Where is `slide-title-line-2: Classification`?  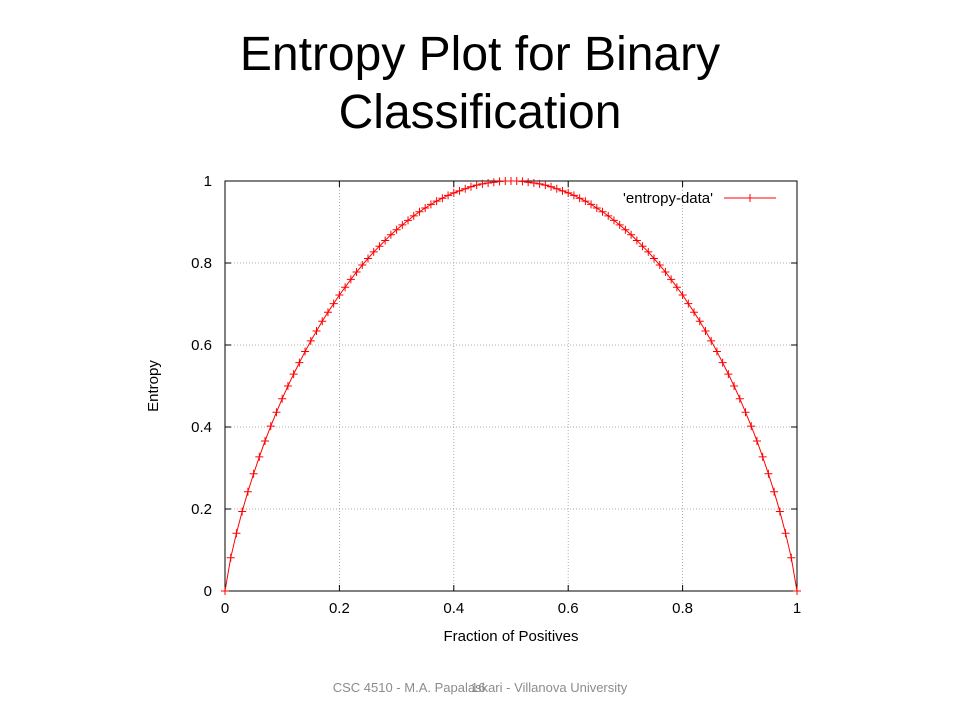 slide-title-line-2: Classification is located at coordinates (480, 112).